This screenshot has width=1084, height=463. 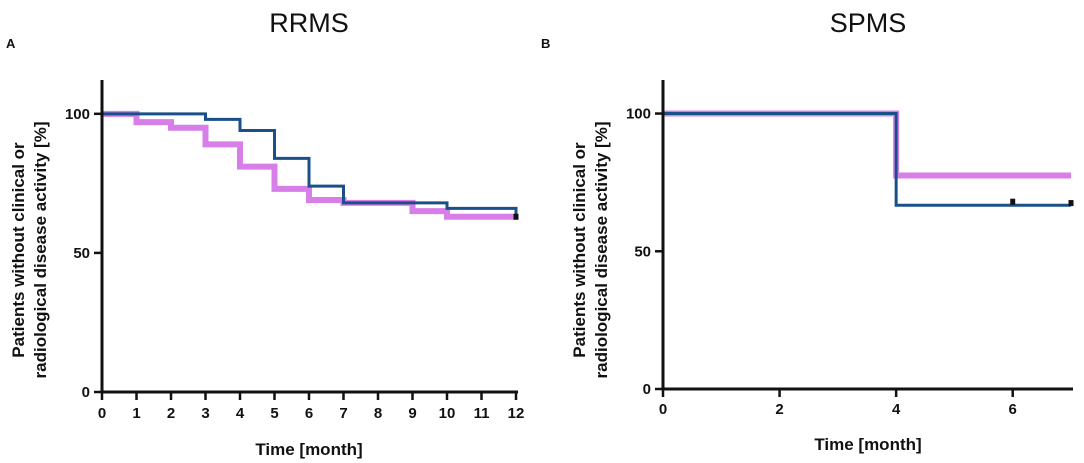 What do you see at coordinates (545, 43) in the screenshot?
I see `panel-letter: B` at bounding box center [545, 43].